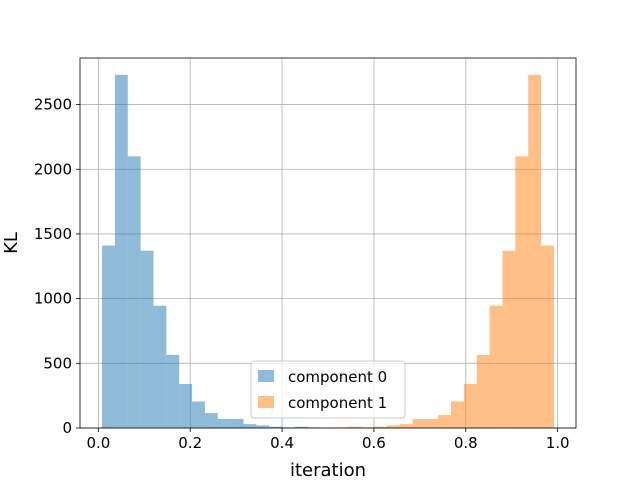 This screenshot has width=640, height=480. Describe the element at coordinates (337, 377) in the screenshot. I see `legend-label-component-0: component 0` at that location.